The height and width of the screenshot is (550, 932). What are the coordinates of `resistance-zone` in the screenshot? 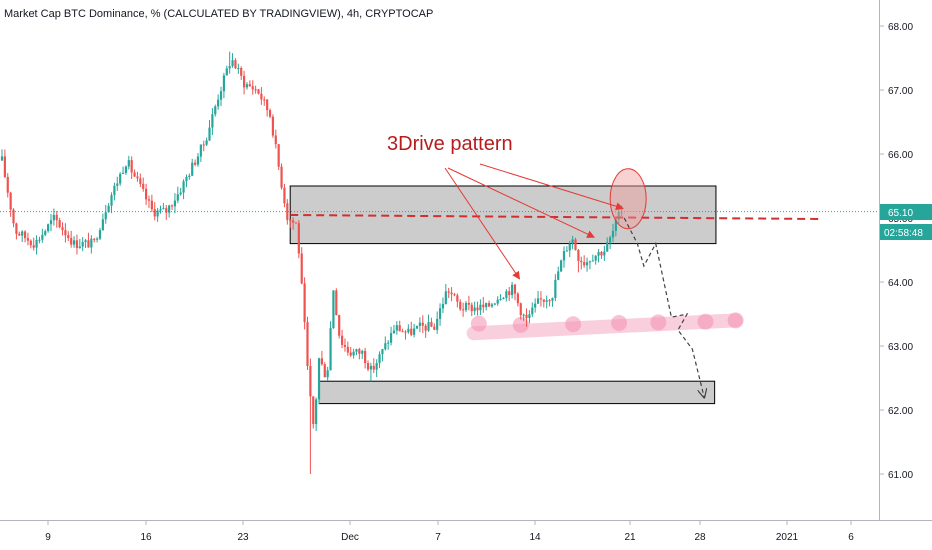 It's located at (503, 215).